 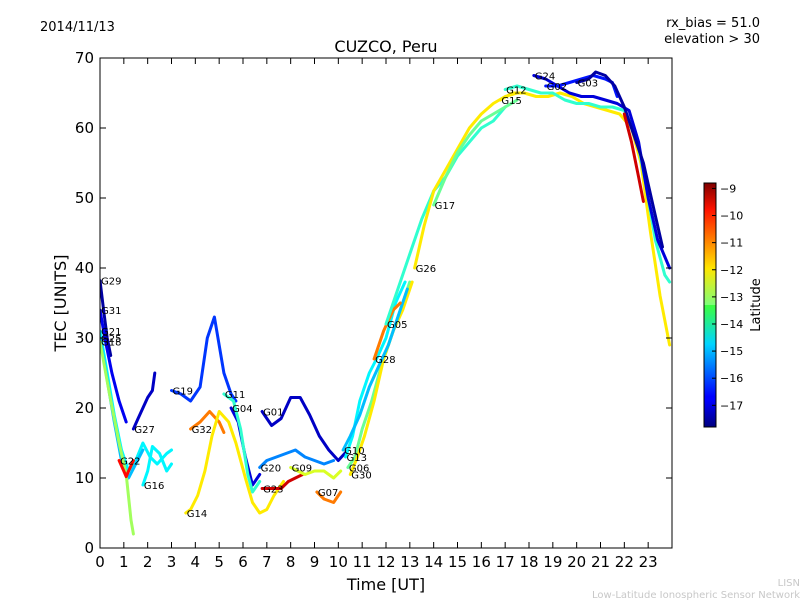 I want to click on y-tick-label: 30, so click(x=84, y=338).